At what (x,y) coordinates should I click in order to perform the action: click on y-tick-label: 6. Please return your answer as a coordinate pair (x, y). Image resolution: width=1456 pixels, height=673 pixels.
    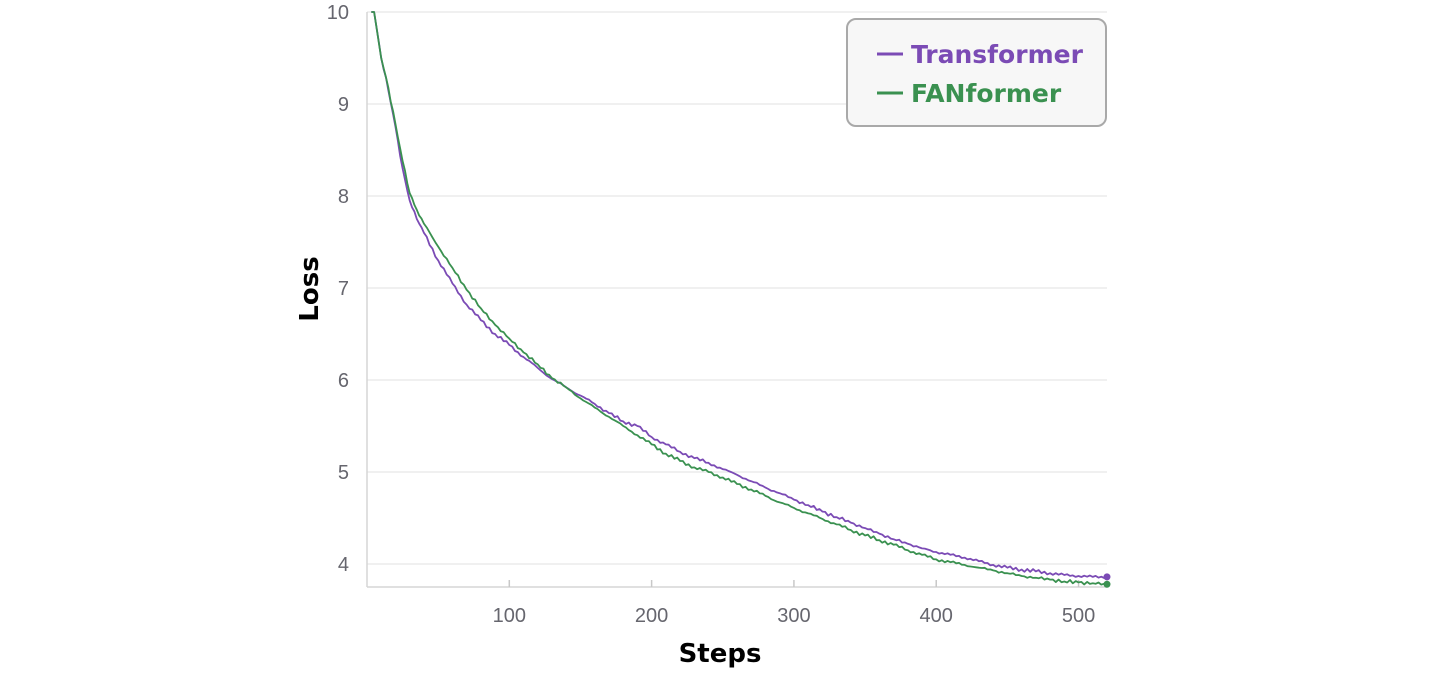
    Looking at the image, I should click on (343, 381).